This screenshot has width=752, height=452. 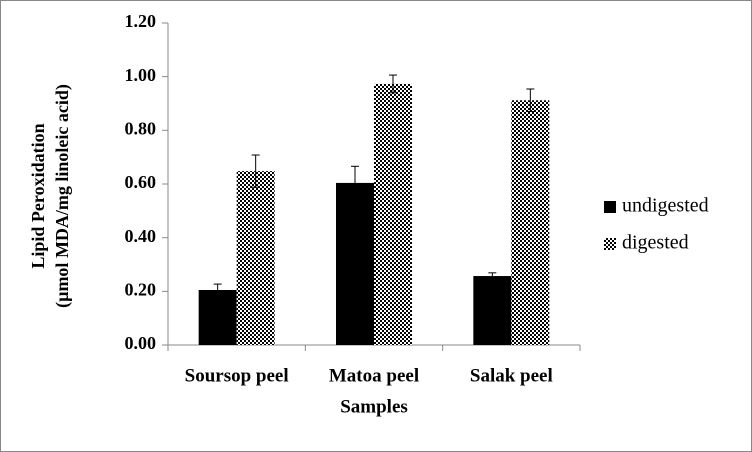 I want to click on x-tick-label: Salak peel, so click(x=511, y=375).